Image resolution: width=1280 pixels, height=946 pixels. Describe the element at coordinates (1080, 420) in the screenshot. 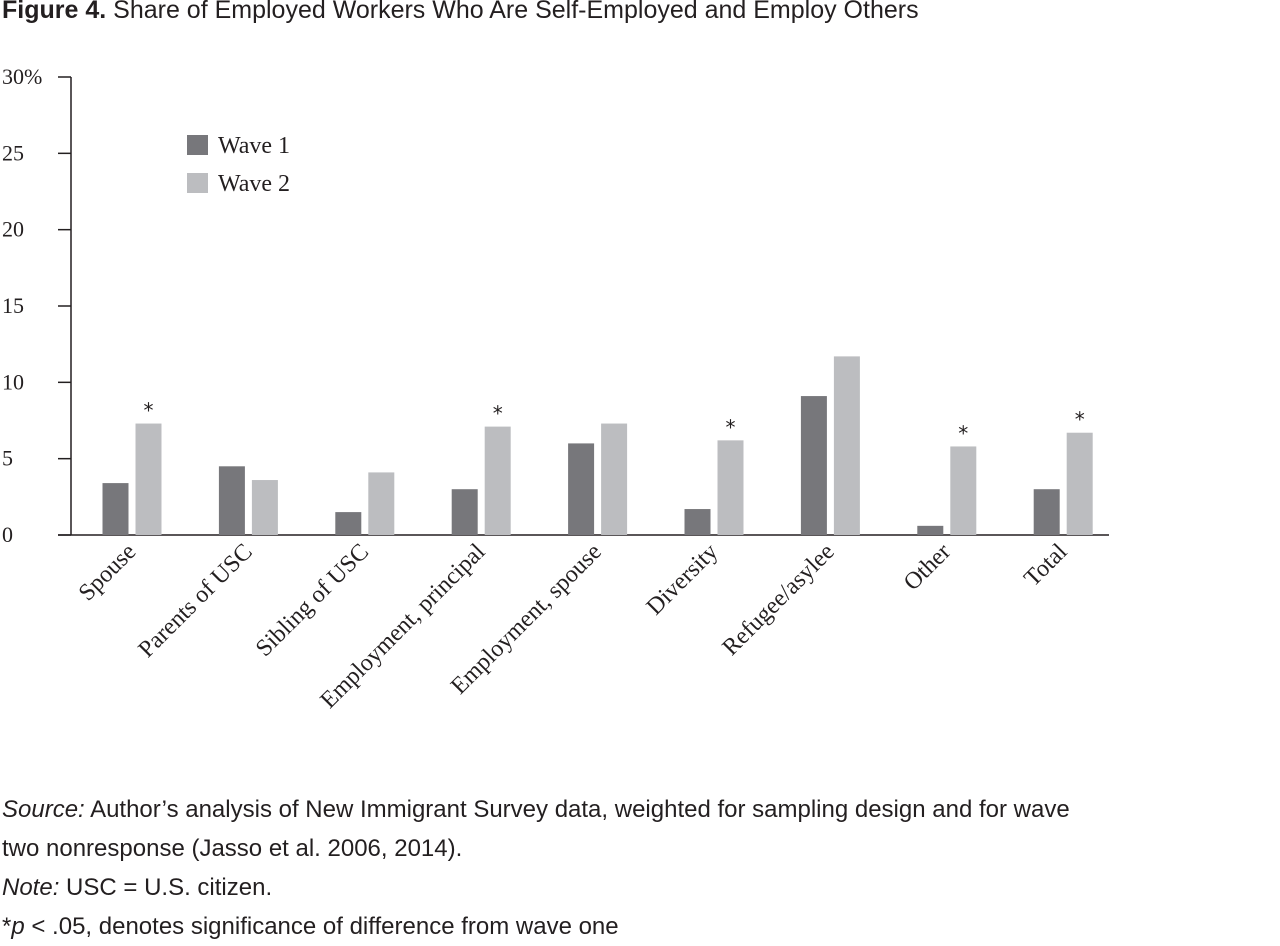

I see `significance-marker-8: *` at that location.